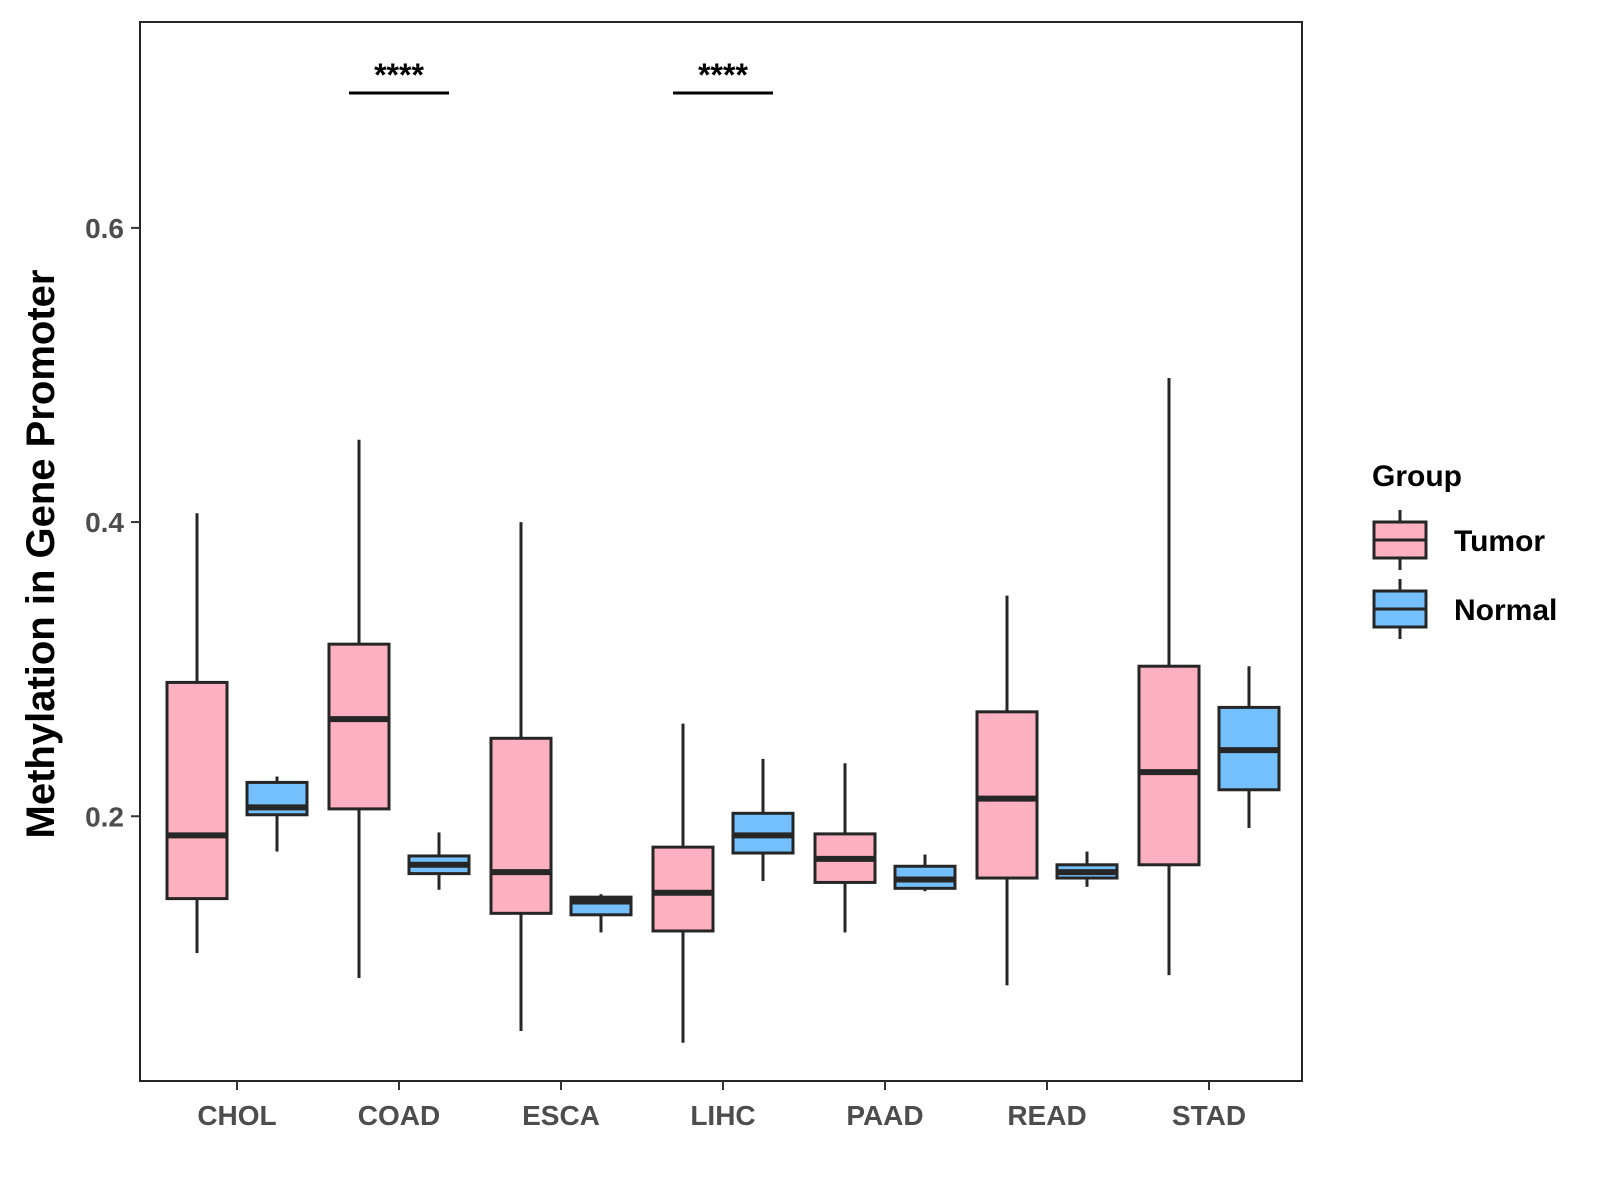 The width and height of the screenshot is (1600, 1200). What do you see at coordinates (104, 816) in the screenshot?
I see `y-tick-label: 0.2` at bounding box center [104, 816].